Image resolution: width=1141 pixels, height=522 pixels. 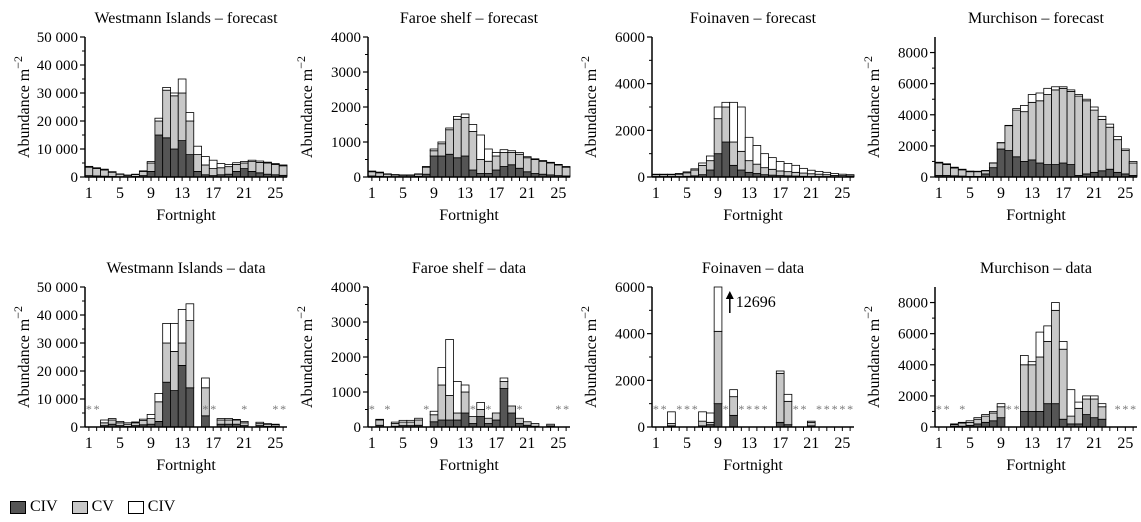 What do you see at coordinates (558, 443) in the screenshot?
I see `x-tick-label: 25` at bounding box center [558, 443].